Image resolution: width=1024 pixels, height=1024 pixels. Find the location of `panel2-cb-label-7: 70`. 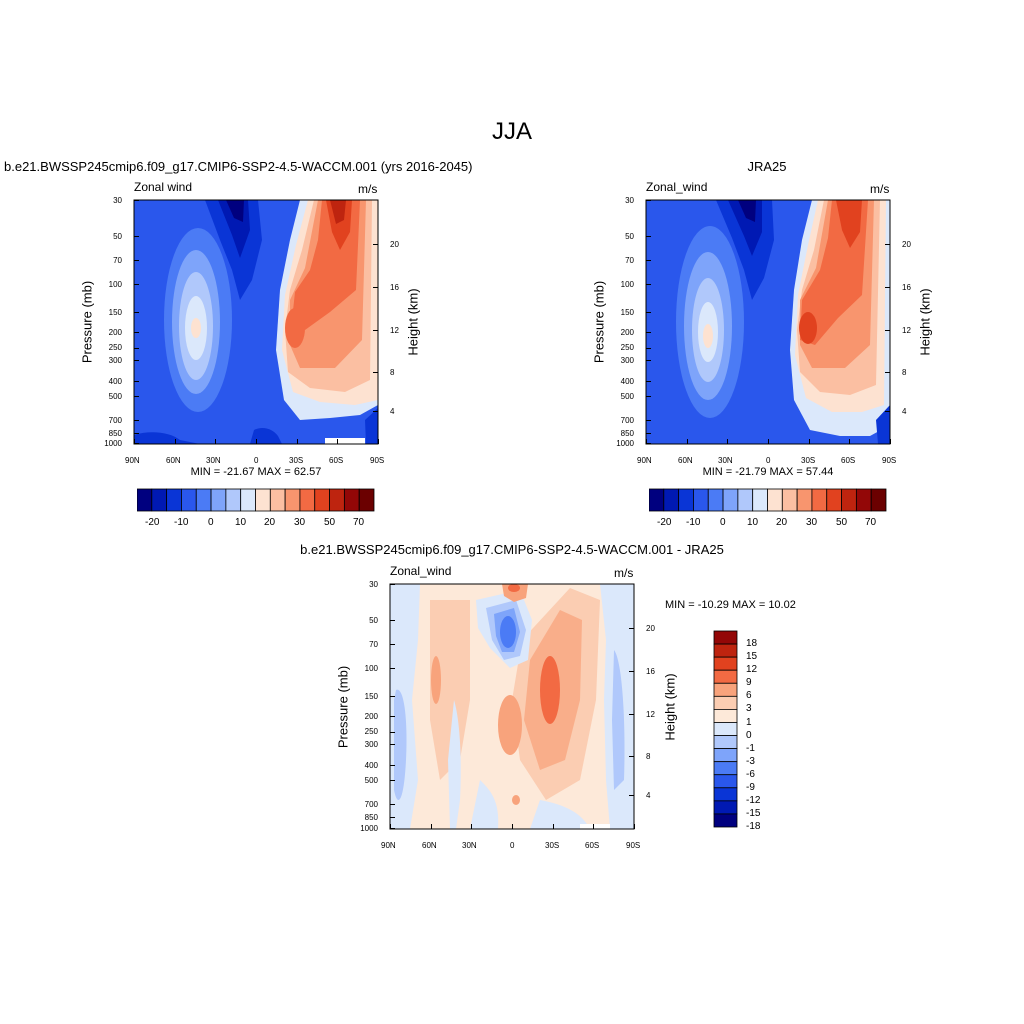

panel2-cb-label-7: 70 is located at coordinates (871, 522).